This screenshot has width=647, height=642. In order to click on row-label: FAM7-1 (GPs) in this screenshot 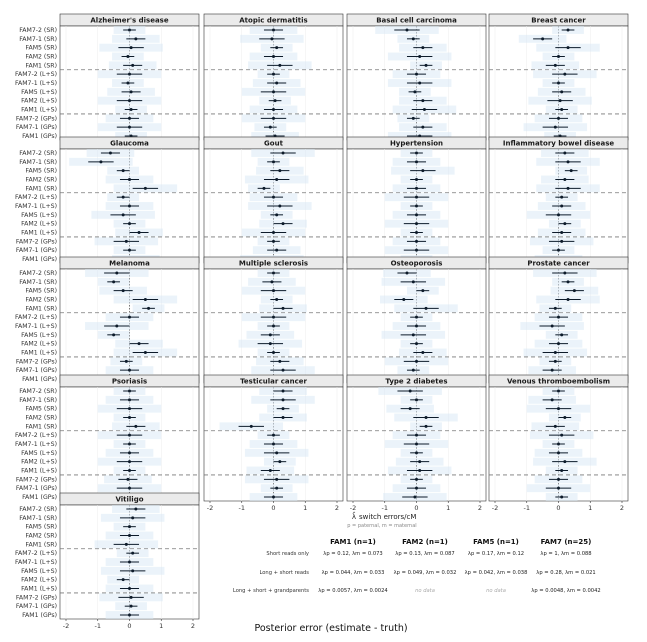, I will do `click(36, 488)`.